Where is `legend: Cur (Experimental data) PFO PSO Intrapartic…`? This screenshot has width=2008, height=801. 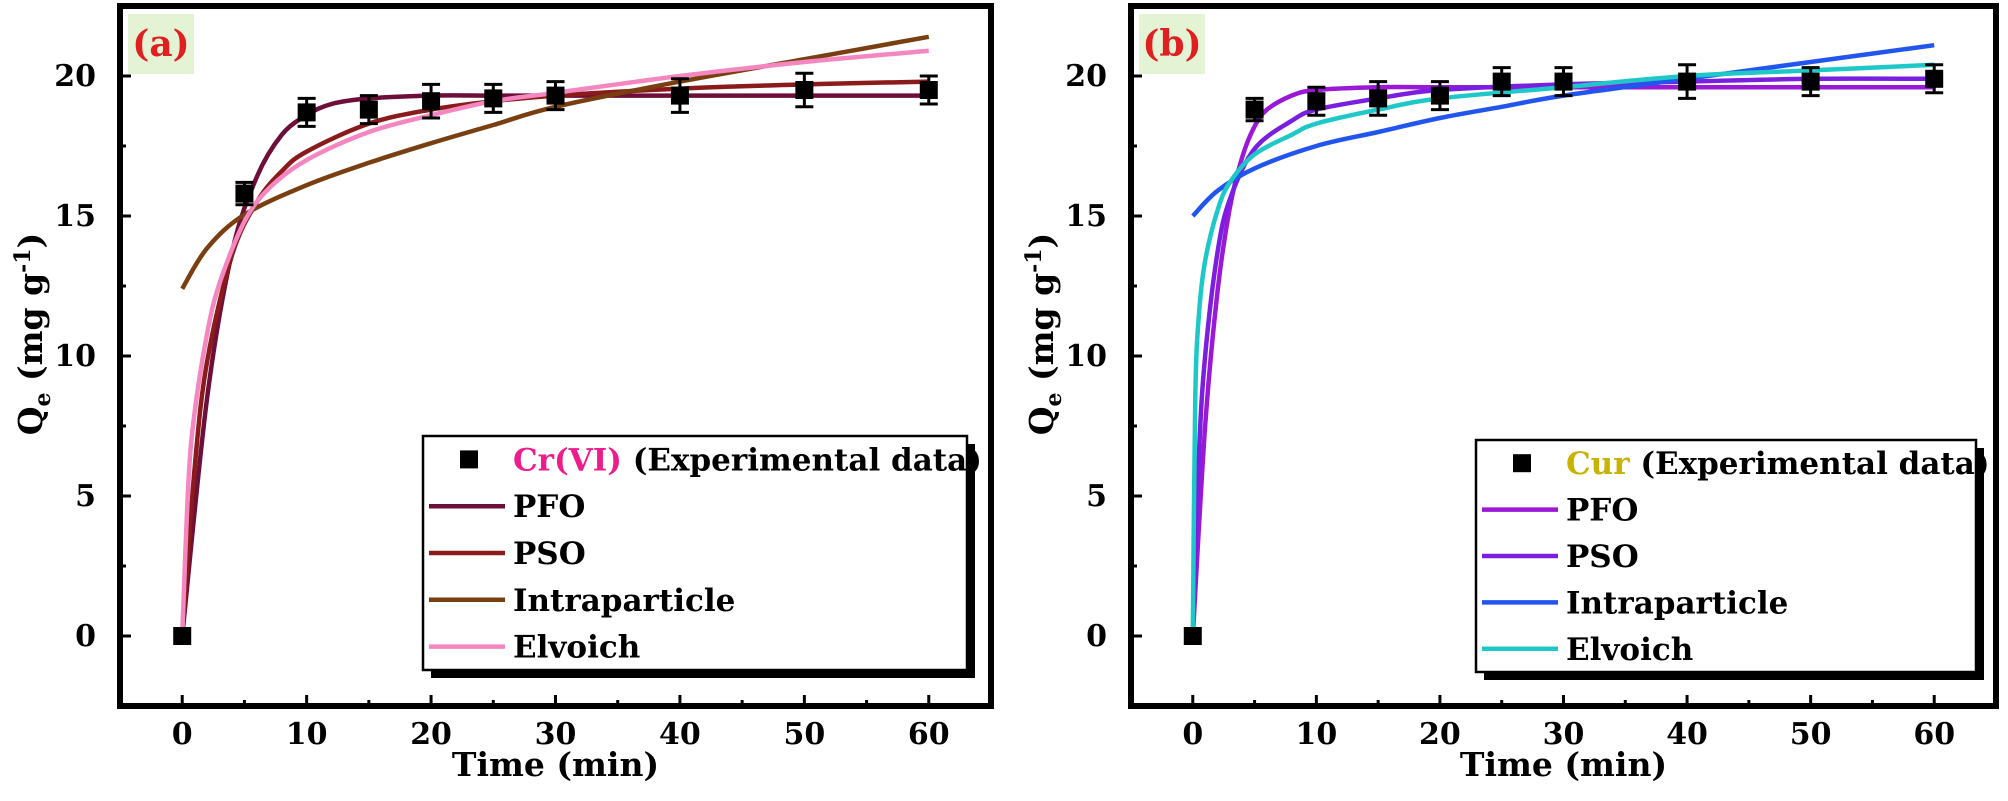
legend: Cur (Experimental data) PFO PSO Intrapartic… is located at coordinates (1732, 559).